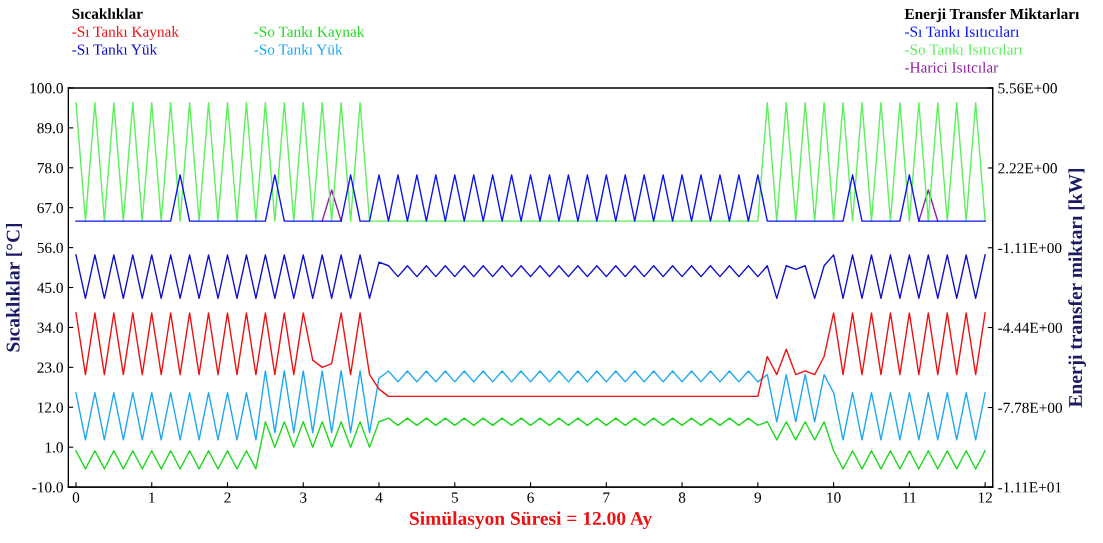 The width and height of the screenshot is (1103, 543). I want to click on text: -Sı Tankı Isıtıcıları, so click(962, 31).